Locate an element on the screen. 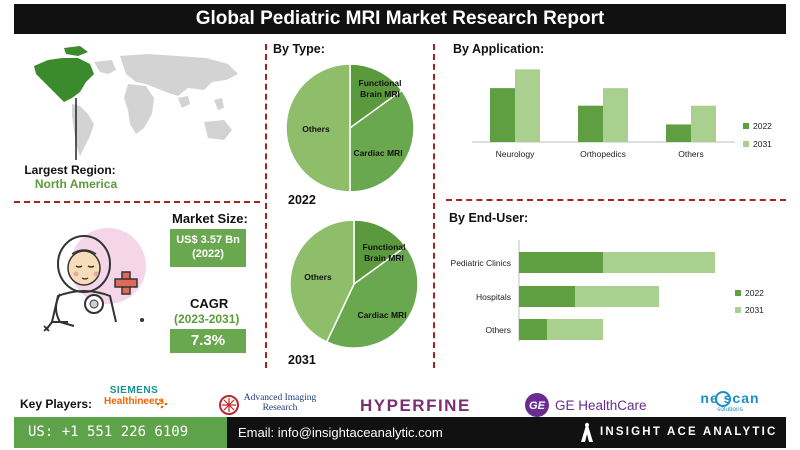 The height and width of the screenshot is (450, 800). siemens-dots-icon is located at coordinates (162, 404).